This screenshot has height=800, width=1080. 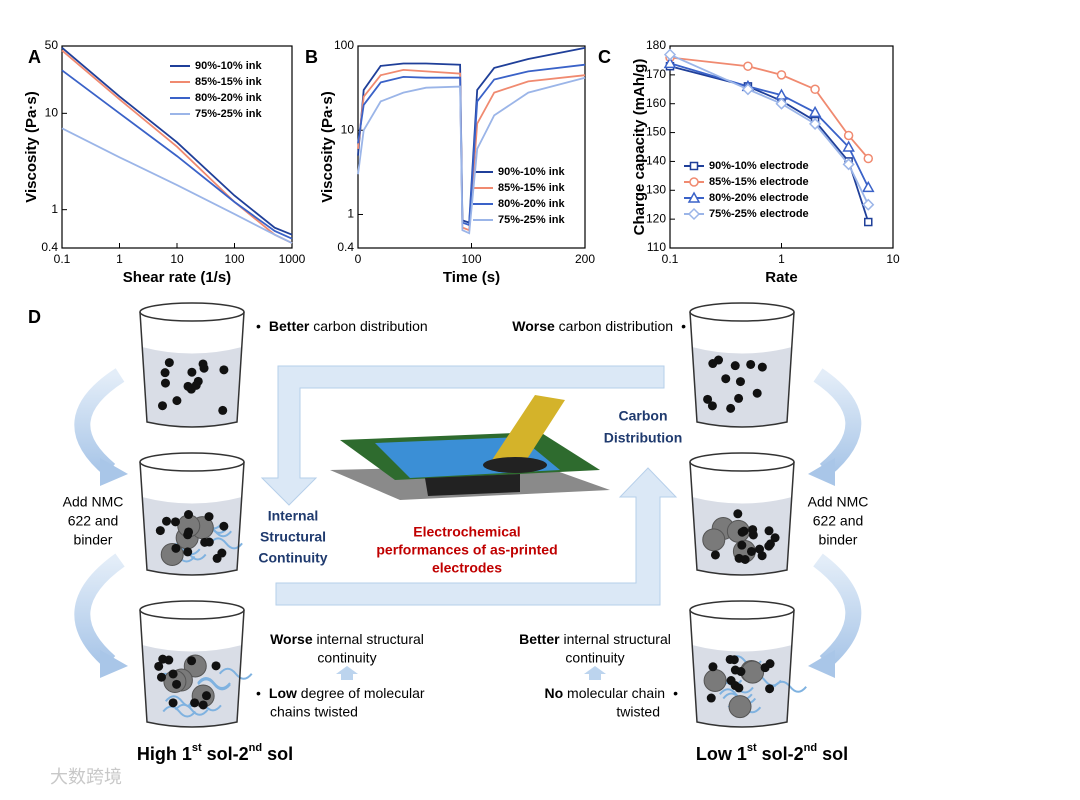 What do you see at coordinates (54, 209) in the screenshot?
I see `y-tick-label: 1` at bounding box center [54, 209].